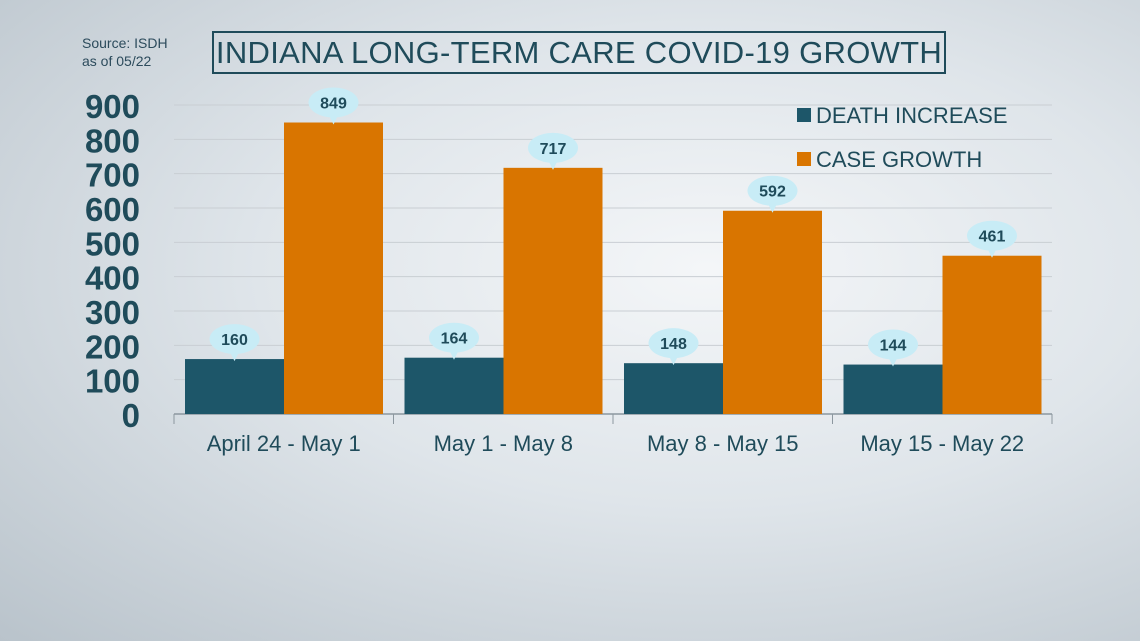 The width and height of the screenshot is (1140, 641). I want to click on chart-title: INDIANA LONG-TERM CARE COVID-19 GROWTH, so click(579, 52).